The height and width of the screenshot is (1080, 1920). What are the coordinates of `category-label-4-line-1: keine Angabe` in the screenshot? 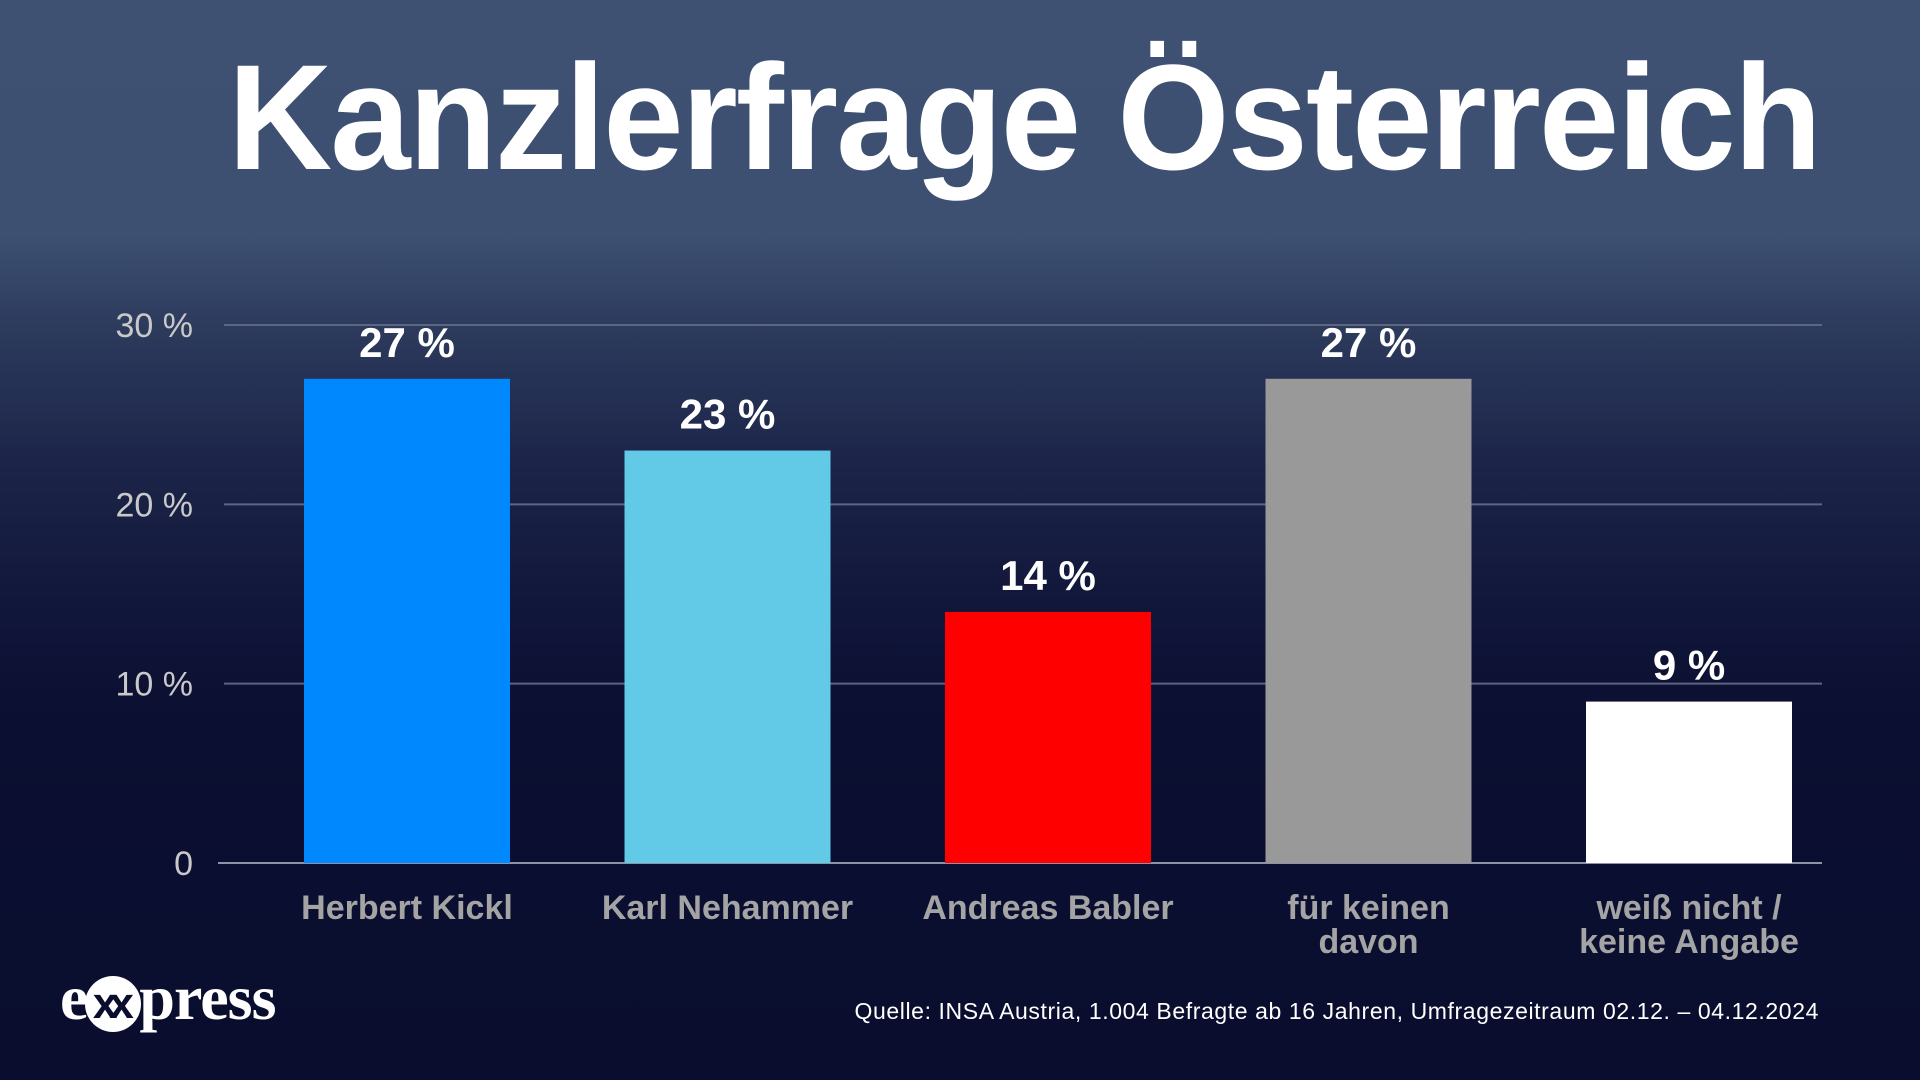 It's located at (1689, 942).